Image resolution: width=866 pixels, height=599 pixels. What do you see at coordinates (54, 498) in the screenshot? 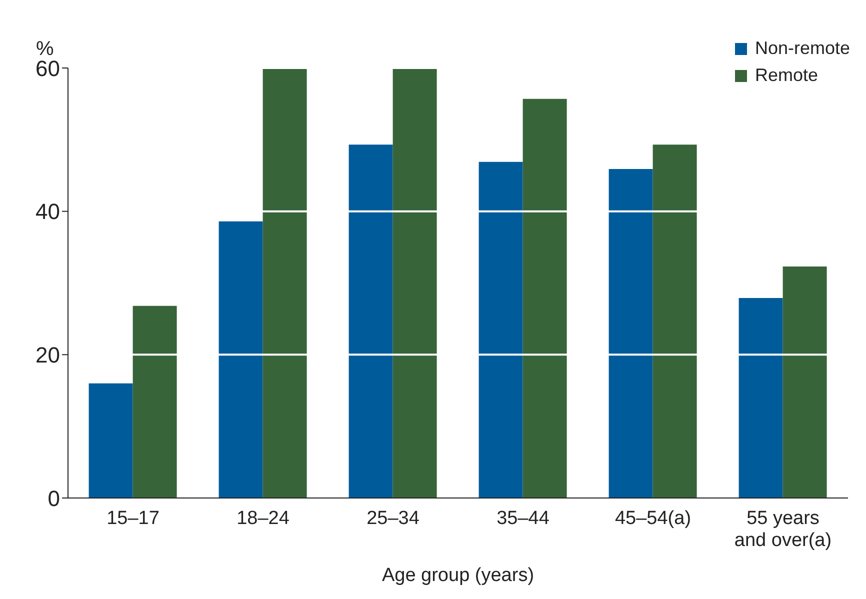
I see `y-tick-label: 0` at bounding box center [54, 498].